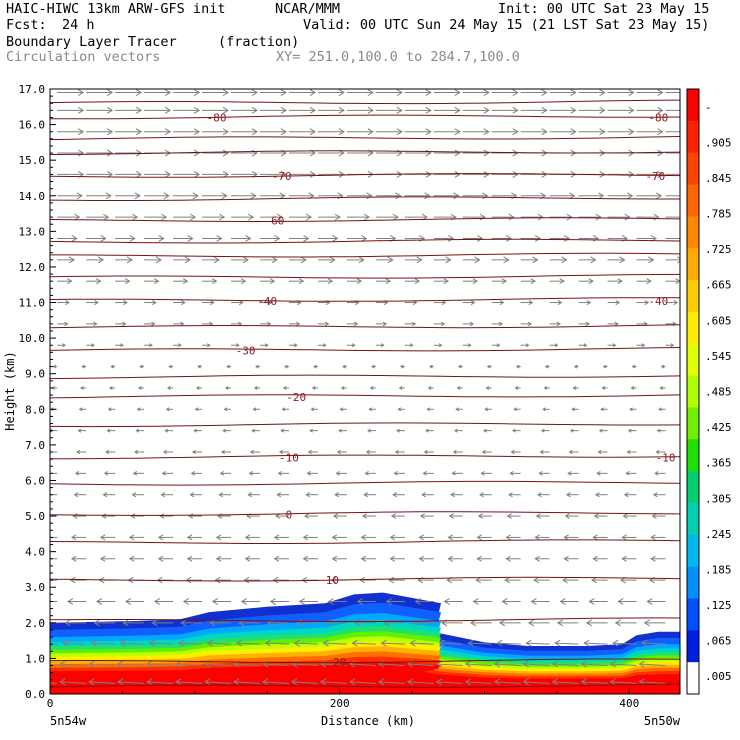 This screenshot has width=740, height=740. What do you see at coordinates (116, 9) in the screenshot?
I see `model-title: HAIC-HIWC 13km ARW-GFS init` at bounding box center [116, 9].